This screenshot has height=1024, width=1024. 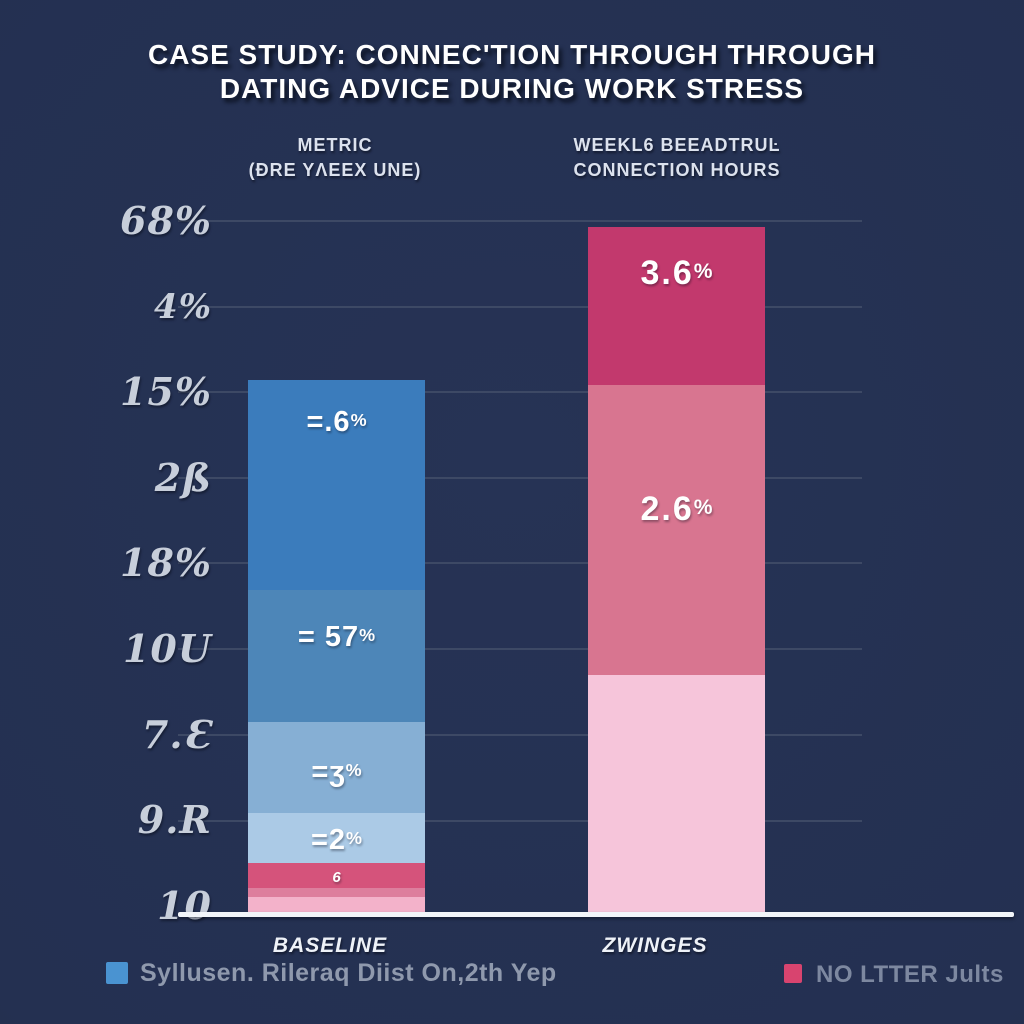 I want to click on bar-segment-value: 3.6%, so click(x=676, y=272).